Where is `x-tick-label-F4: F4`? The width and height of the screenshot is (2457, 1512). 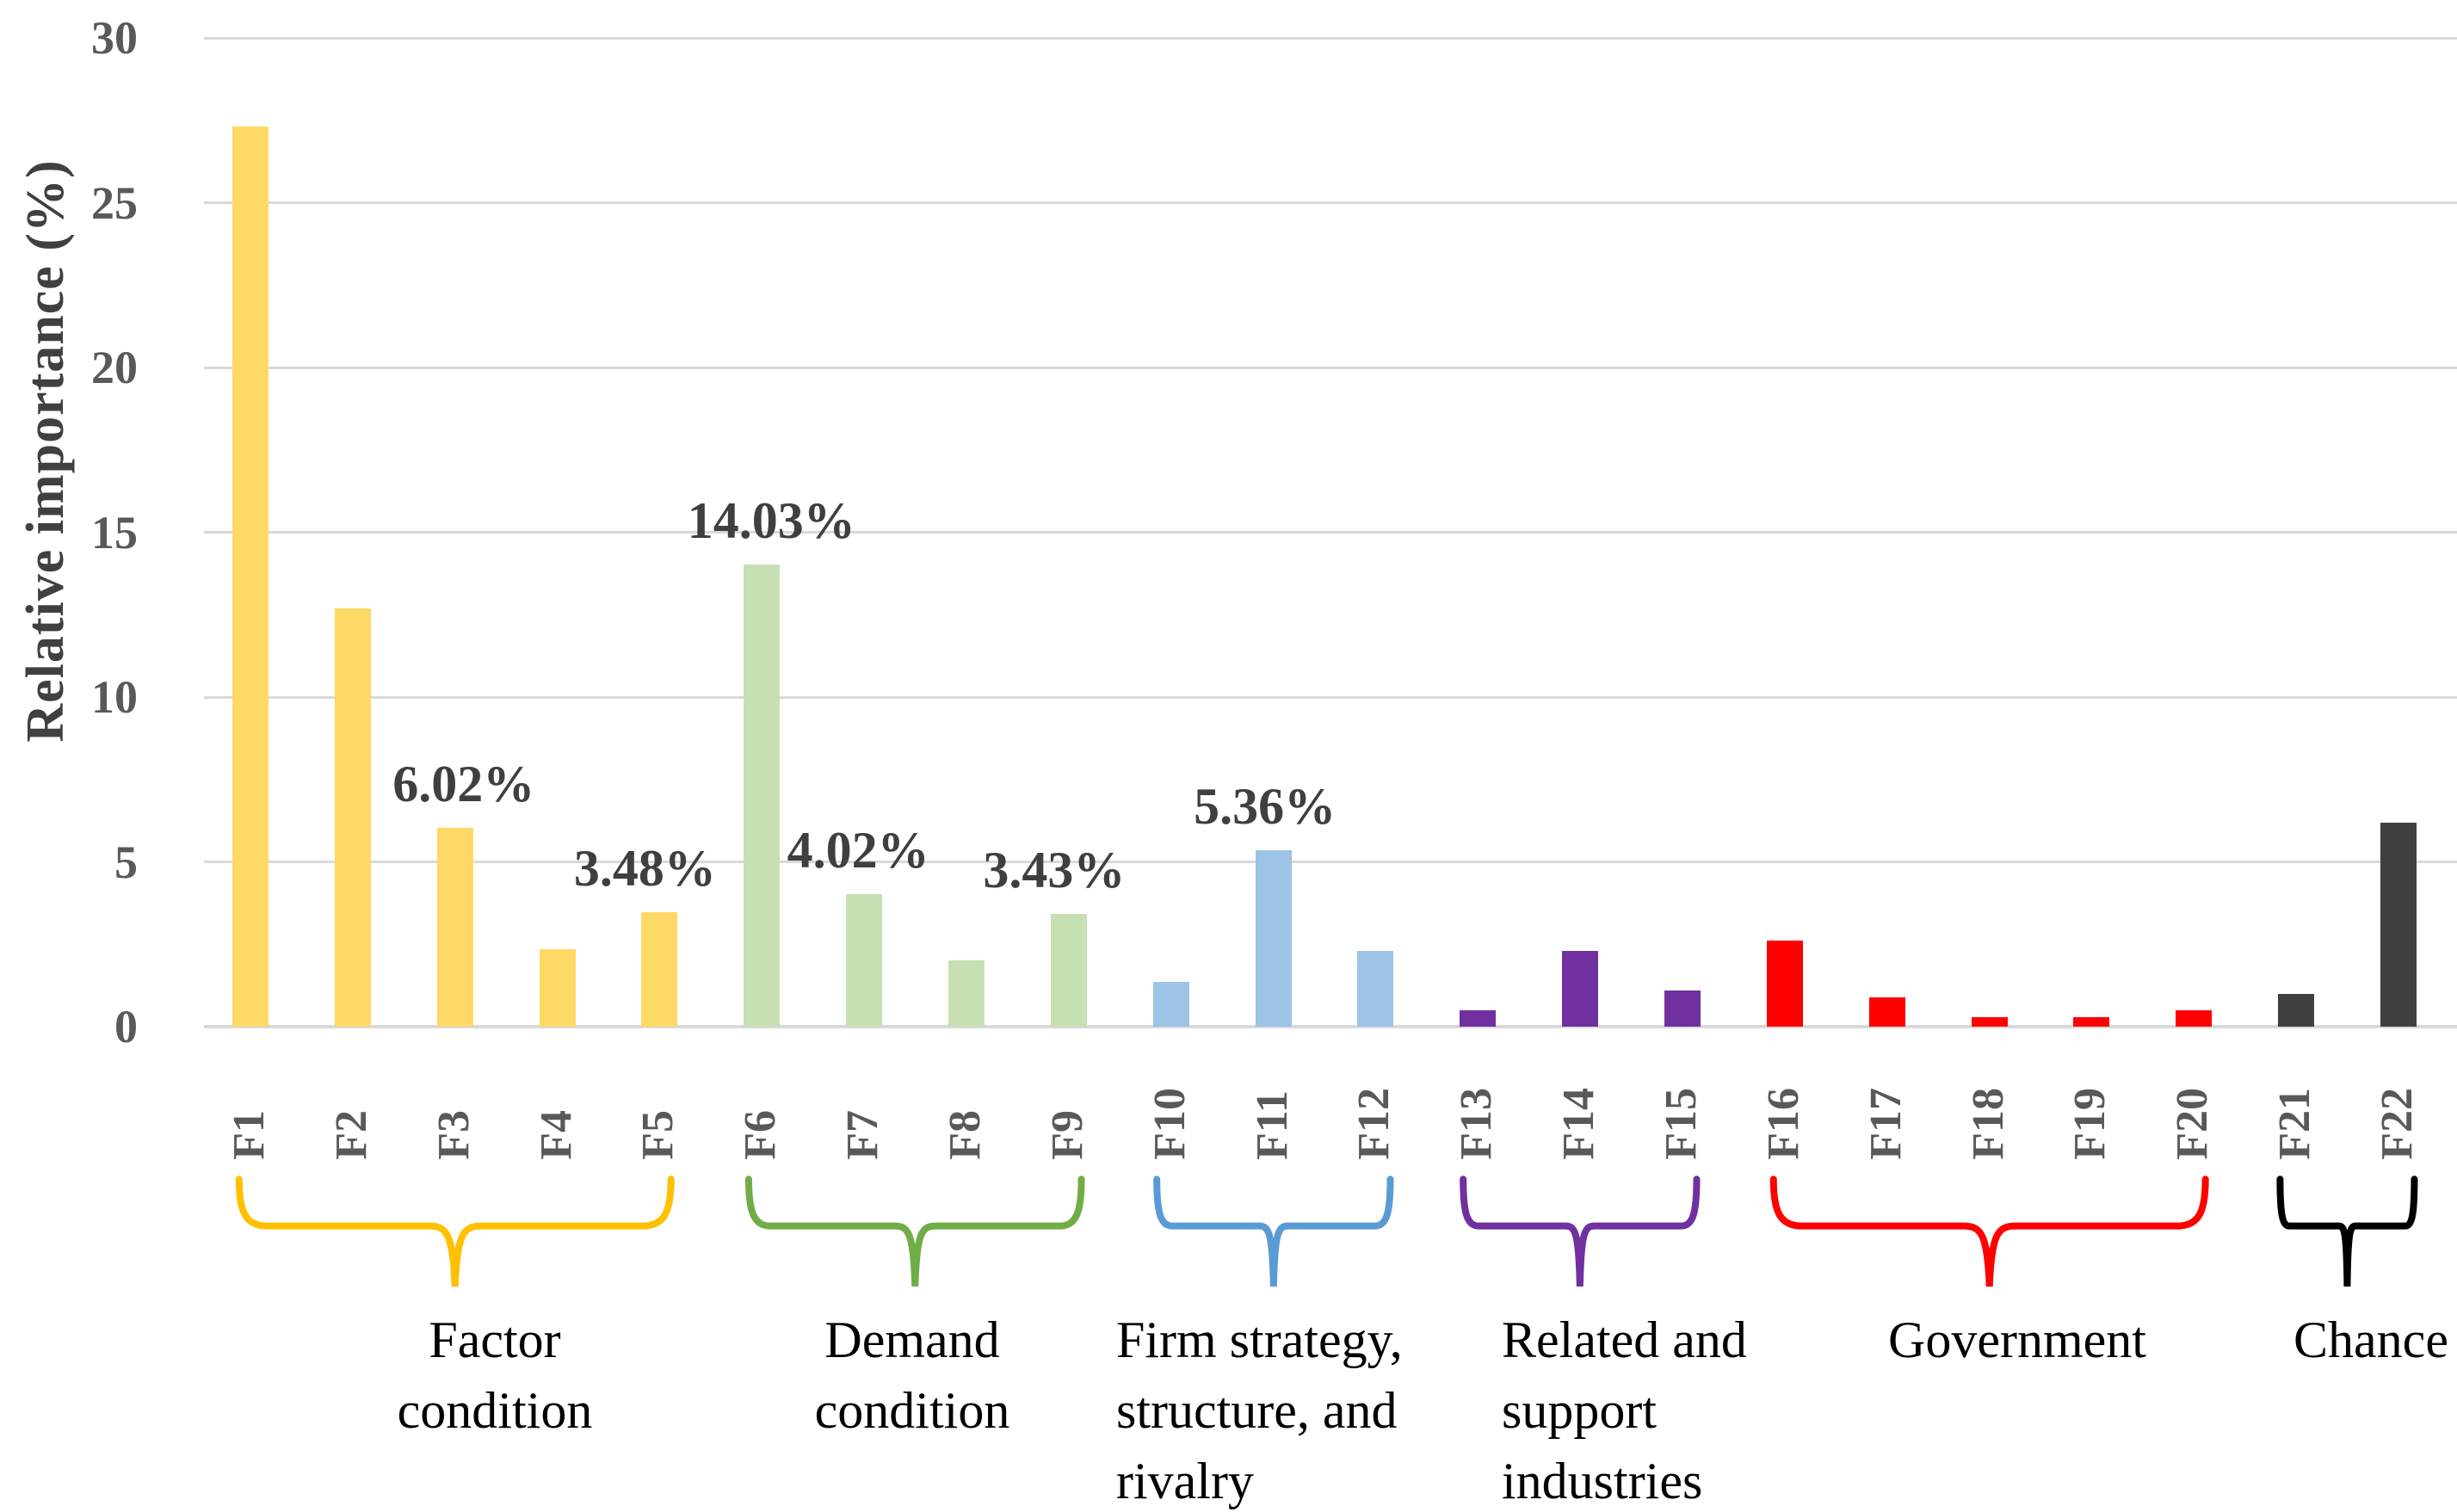 x-tick-label-F4: F4 is located at coordinates (556, 1135).